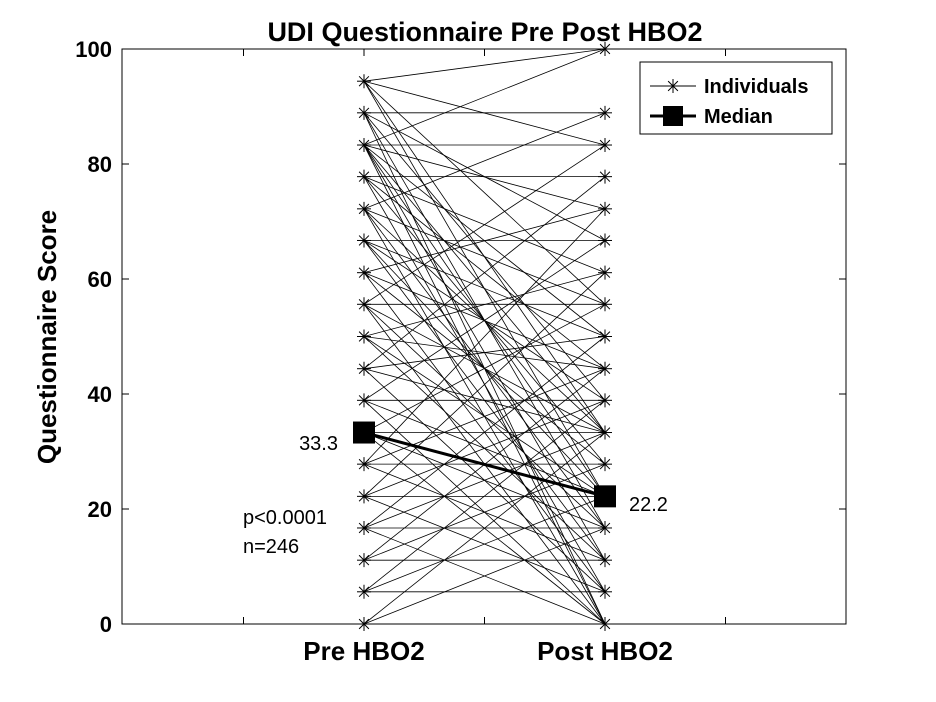  What do you see at coordinates (756, 87) in the screenshot?
I see `legend-individuals-label: Individuals` at bounding box center [756, 87].